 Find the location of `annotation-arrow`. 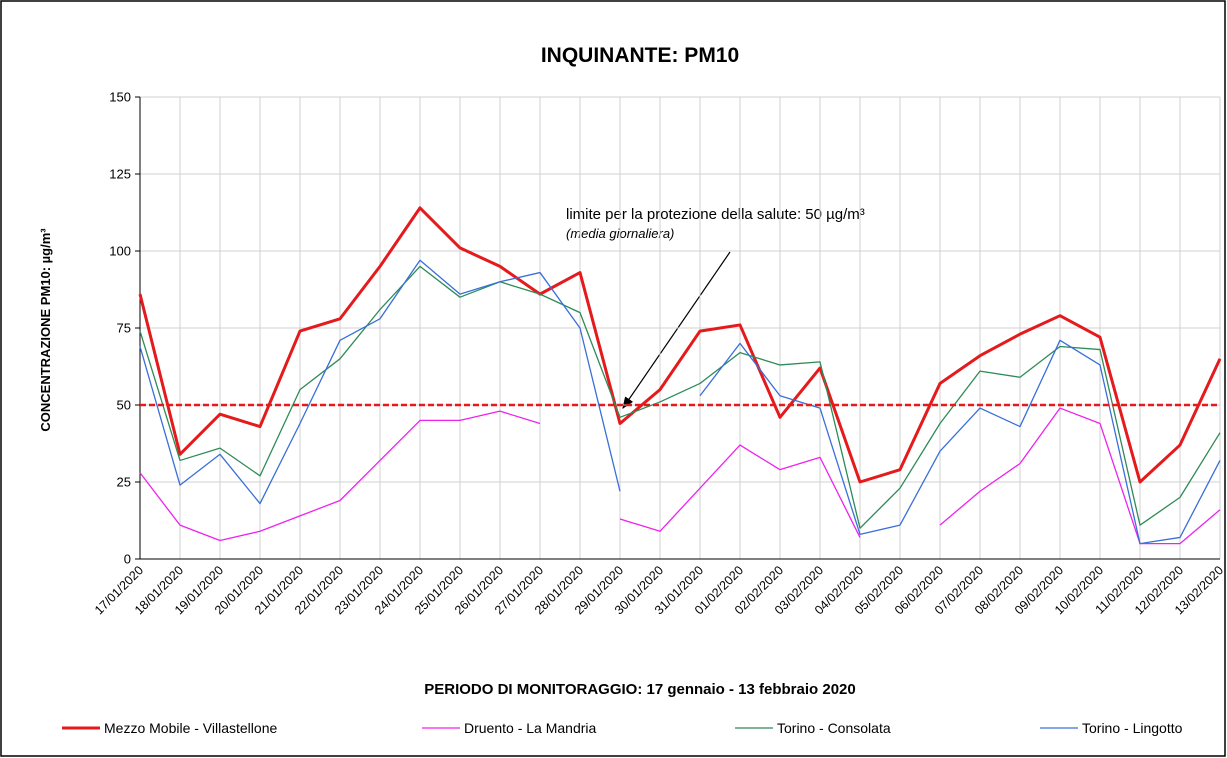

annotation-arrow is located at coordinates (676, 330).